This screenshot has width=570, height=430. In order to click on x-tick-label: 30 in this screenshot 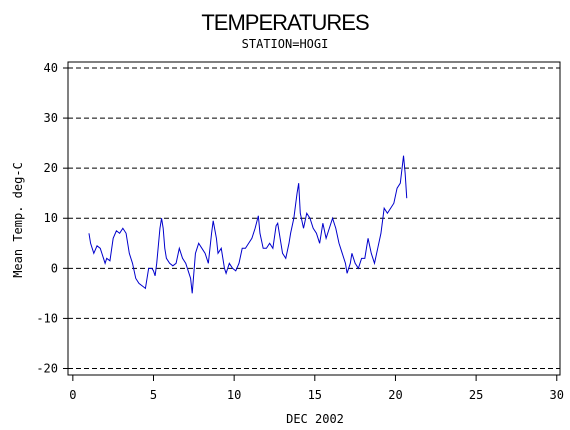, I will do `click(557, 395)`.